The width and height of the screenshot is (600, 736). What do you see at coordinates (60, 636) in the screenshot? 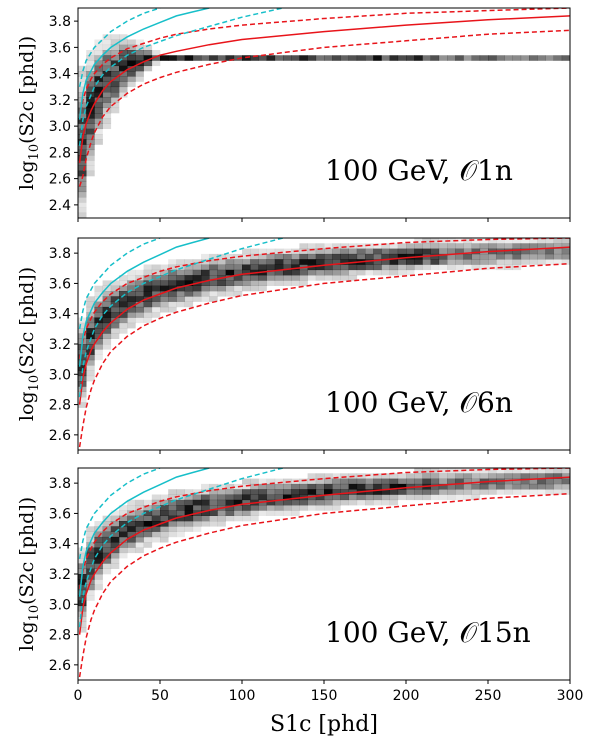
I see `y-tick-label: 2.8` at bounding box center [60, 636].